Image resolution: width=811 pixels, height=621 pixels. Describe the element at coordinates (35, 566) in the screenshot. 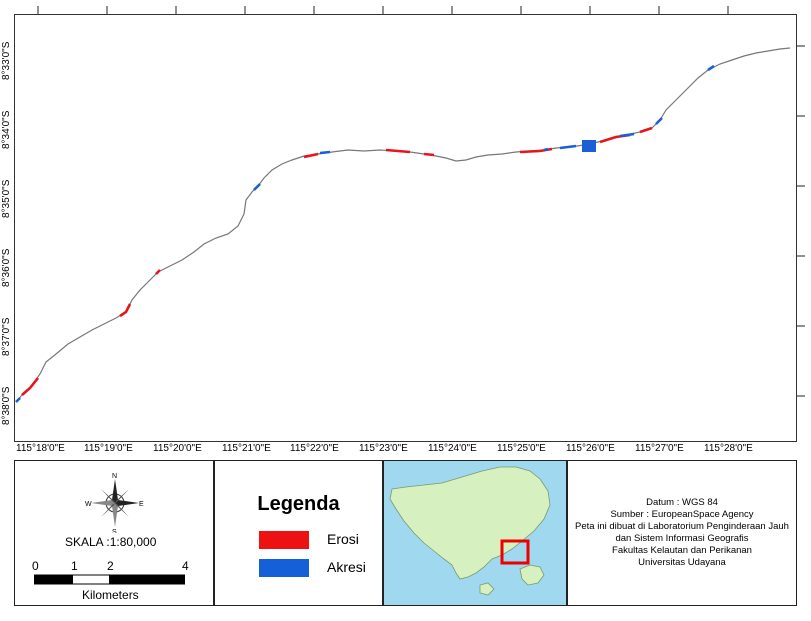

I see `scale-tick-0: 0` at that location.